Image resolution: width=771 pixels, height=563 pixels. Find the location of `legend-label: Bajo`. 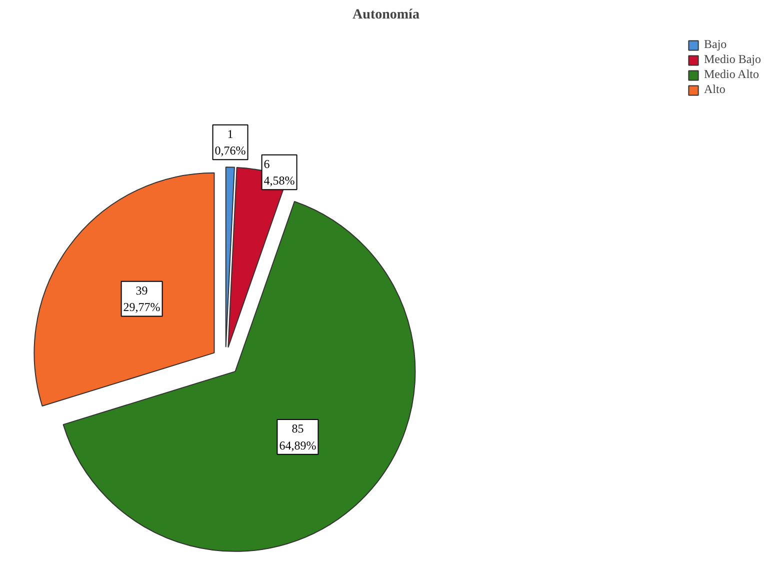

legend-label: Bajo is located at coordinates (715, 44).